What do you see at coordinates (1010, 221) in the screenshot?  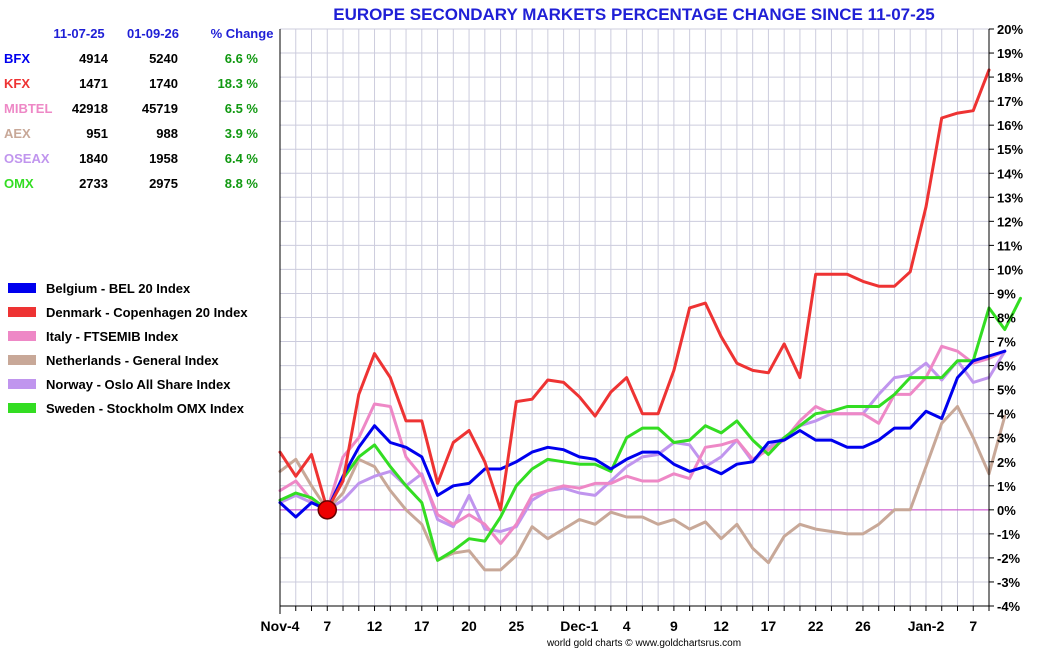 I see `y-tick-label: 12%` at bounding box center [1010, 221].